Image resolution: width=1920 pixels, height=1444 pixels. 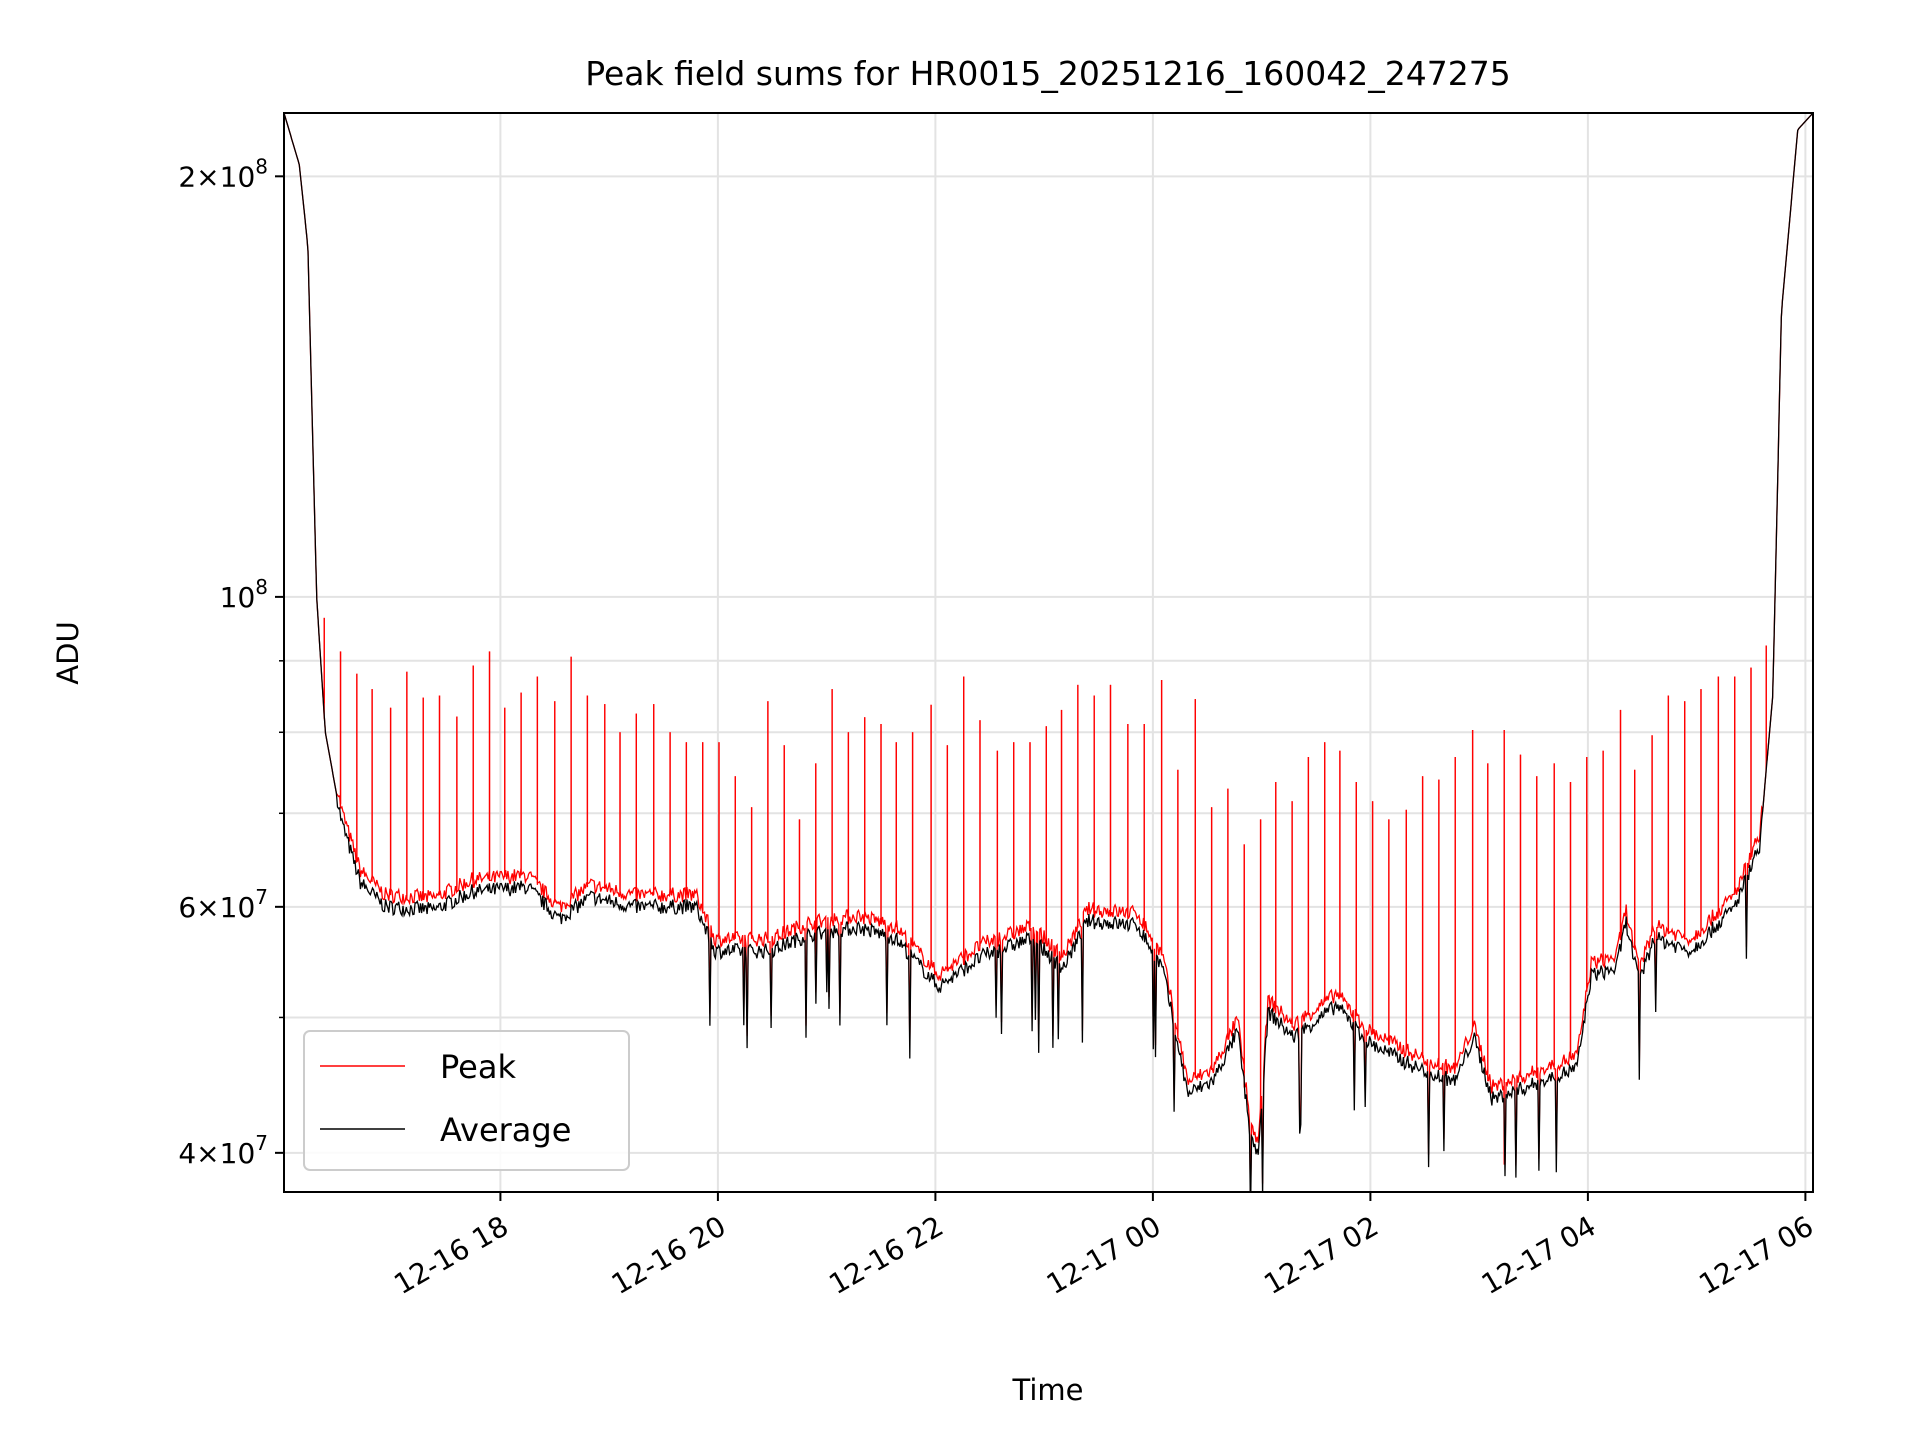 What do you see at coordinates (505, 1130) in the screenshot?
I see `legend-average-label: Average` at bounding box center [505, 1130].